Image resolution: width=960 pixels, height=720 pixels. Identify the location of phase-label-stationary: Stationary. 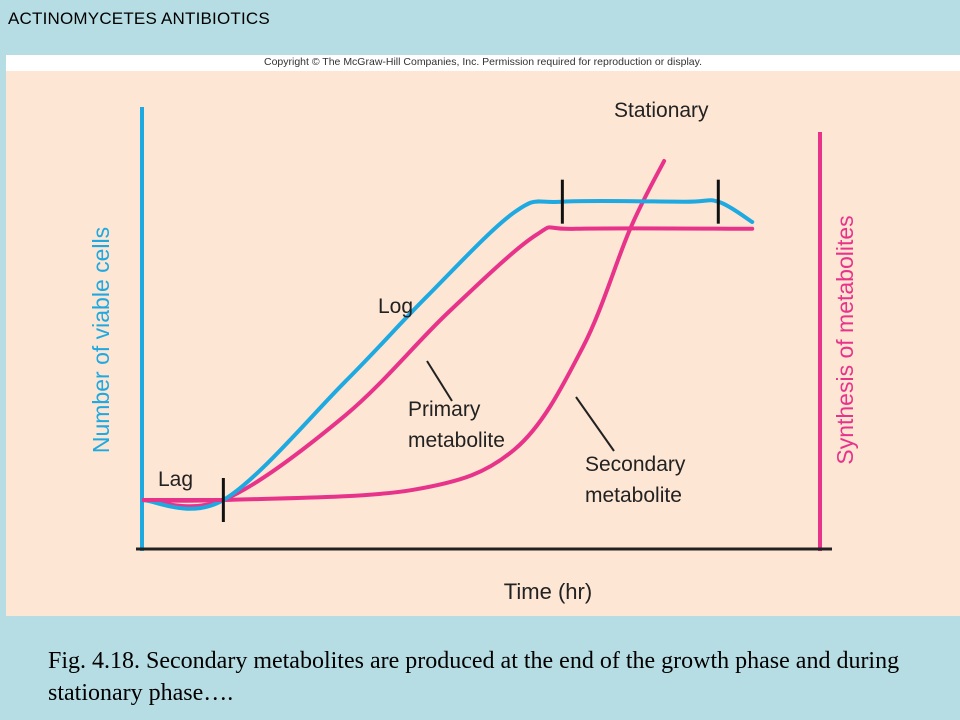
(661, 110).